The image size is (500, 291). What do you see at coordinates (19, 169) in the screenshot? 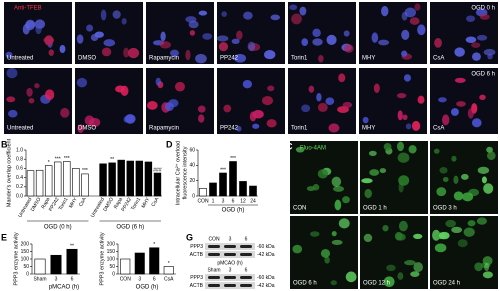
I see `y-tick-label: 0.6` at bounding box center [19, 169].